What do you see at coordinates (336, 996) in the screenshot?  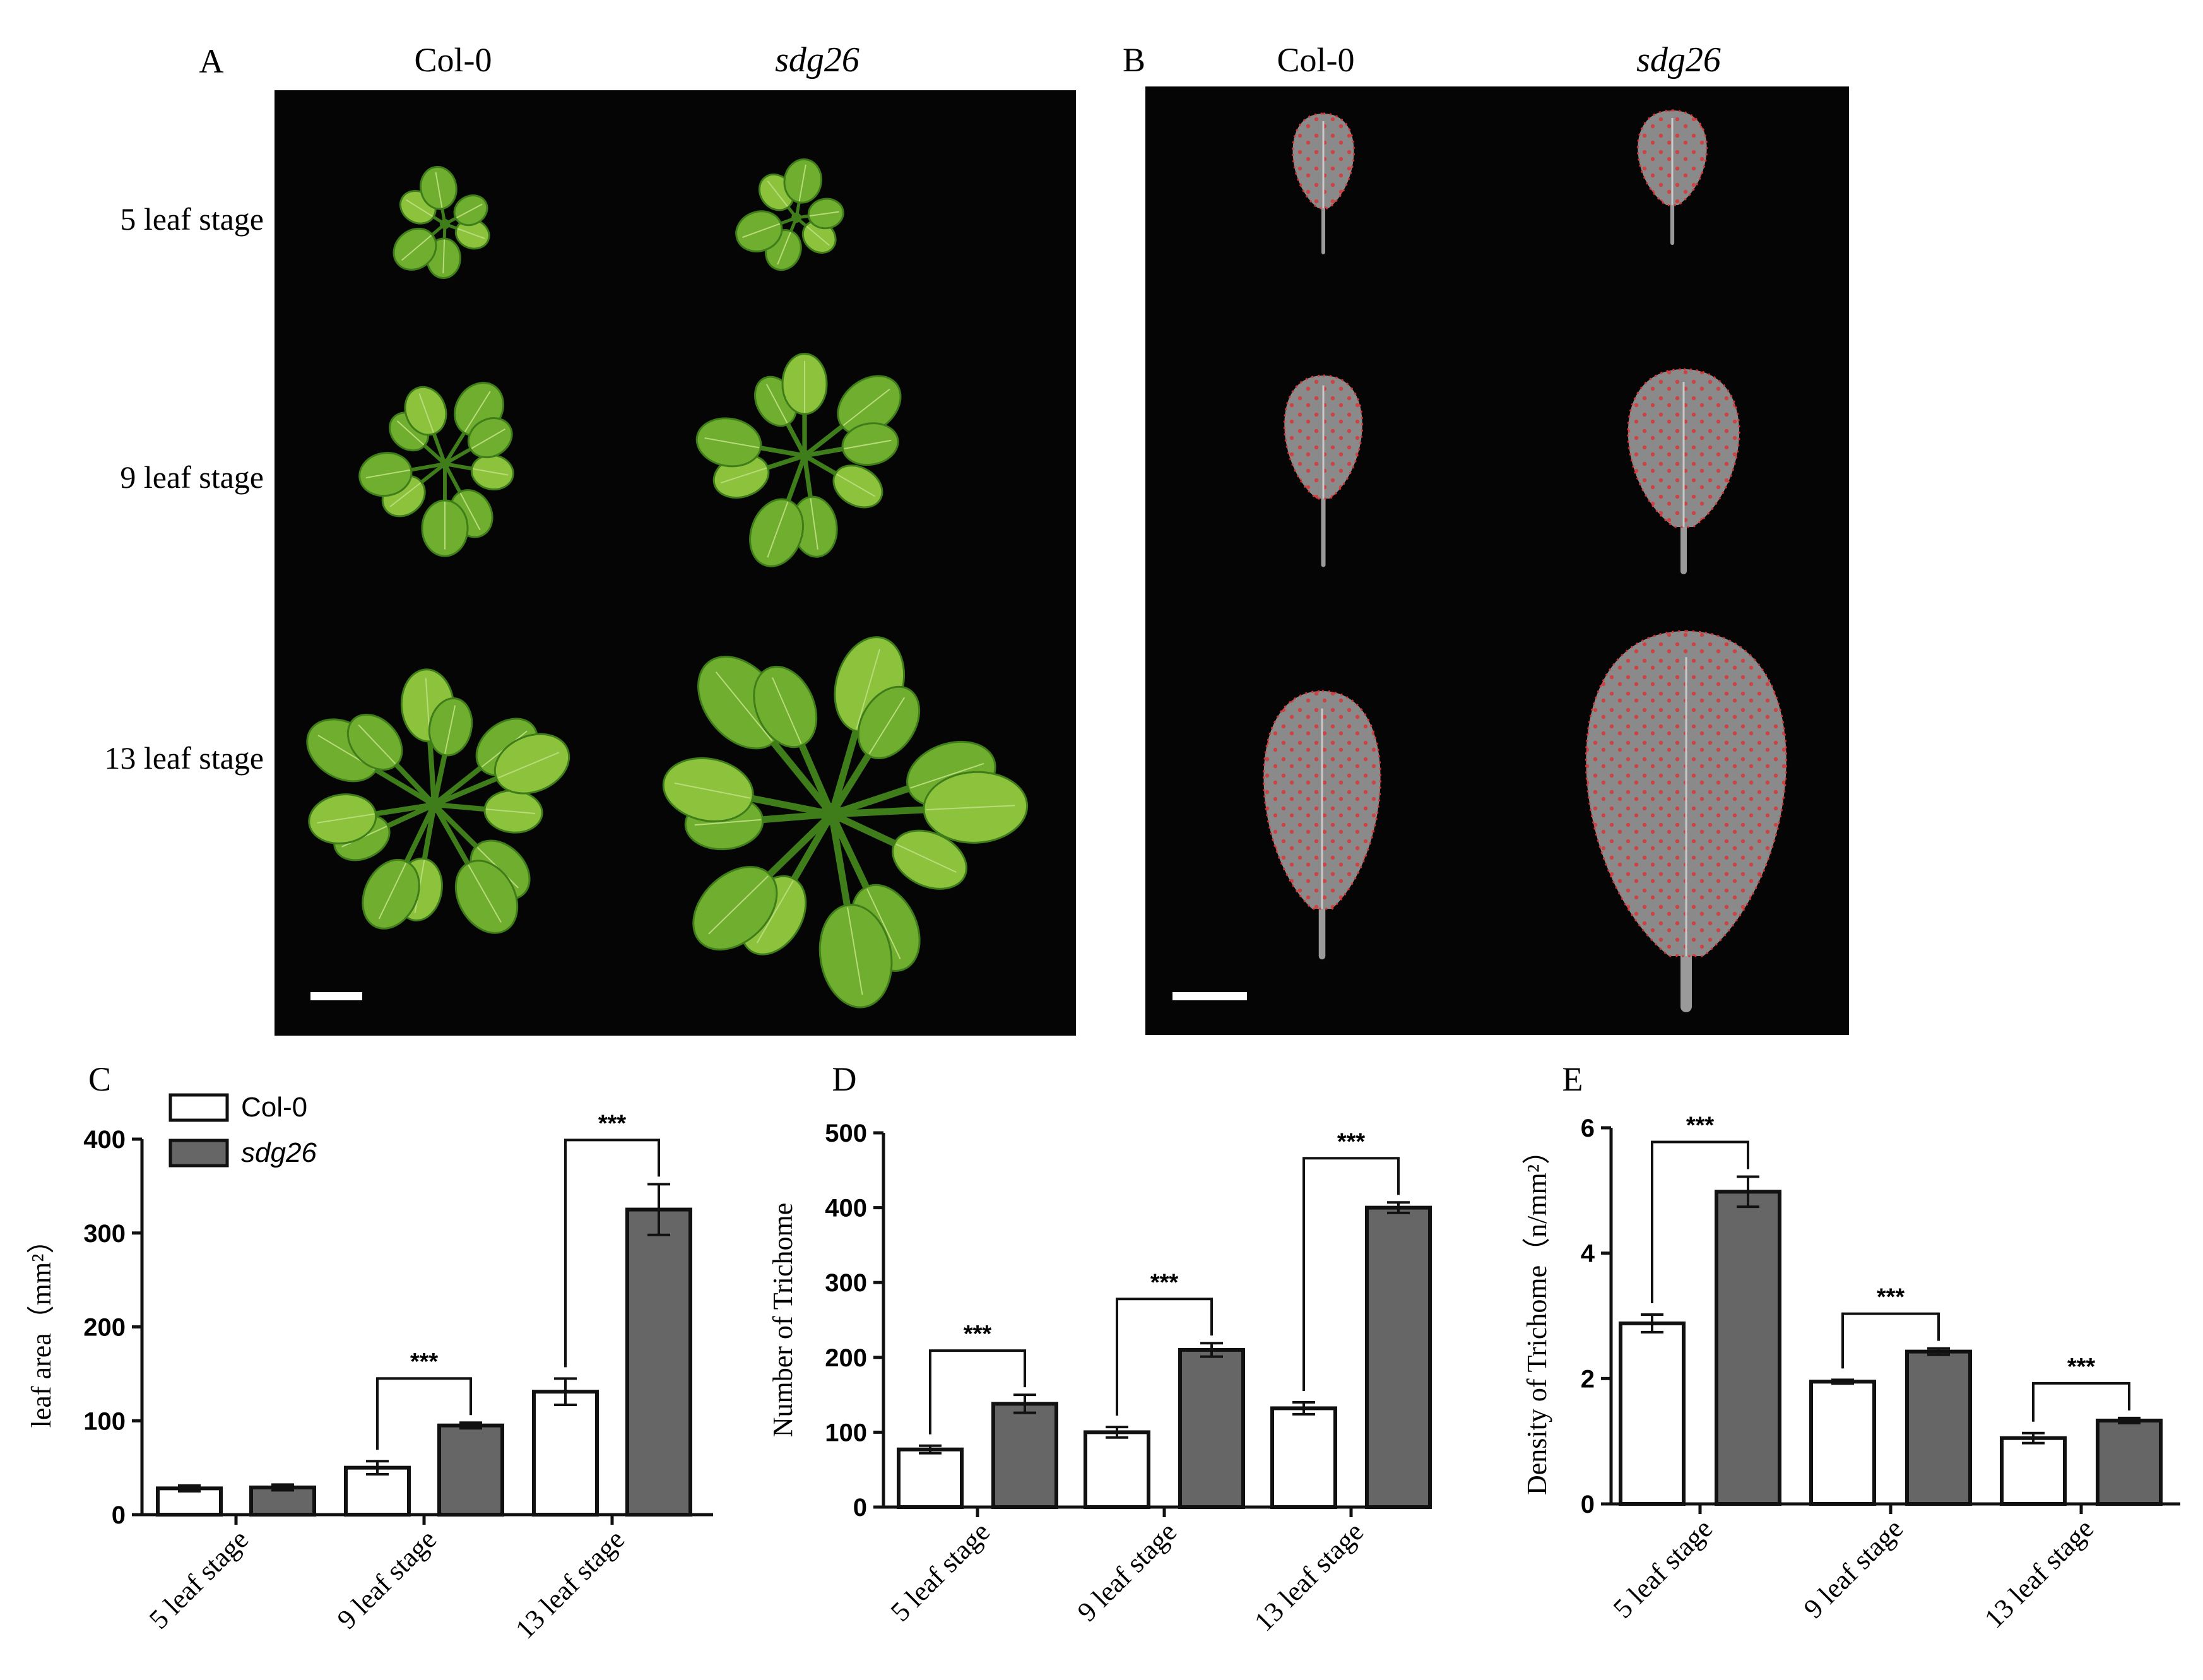 I see `scale-bar-a` at bounding box center [336, 996].